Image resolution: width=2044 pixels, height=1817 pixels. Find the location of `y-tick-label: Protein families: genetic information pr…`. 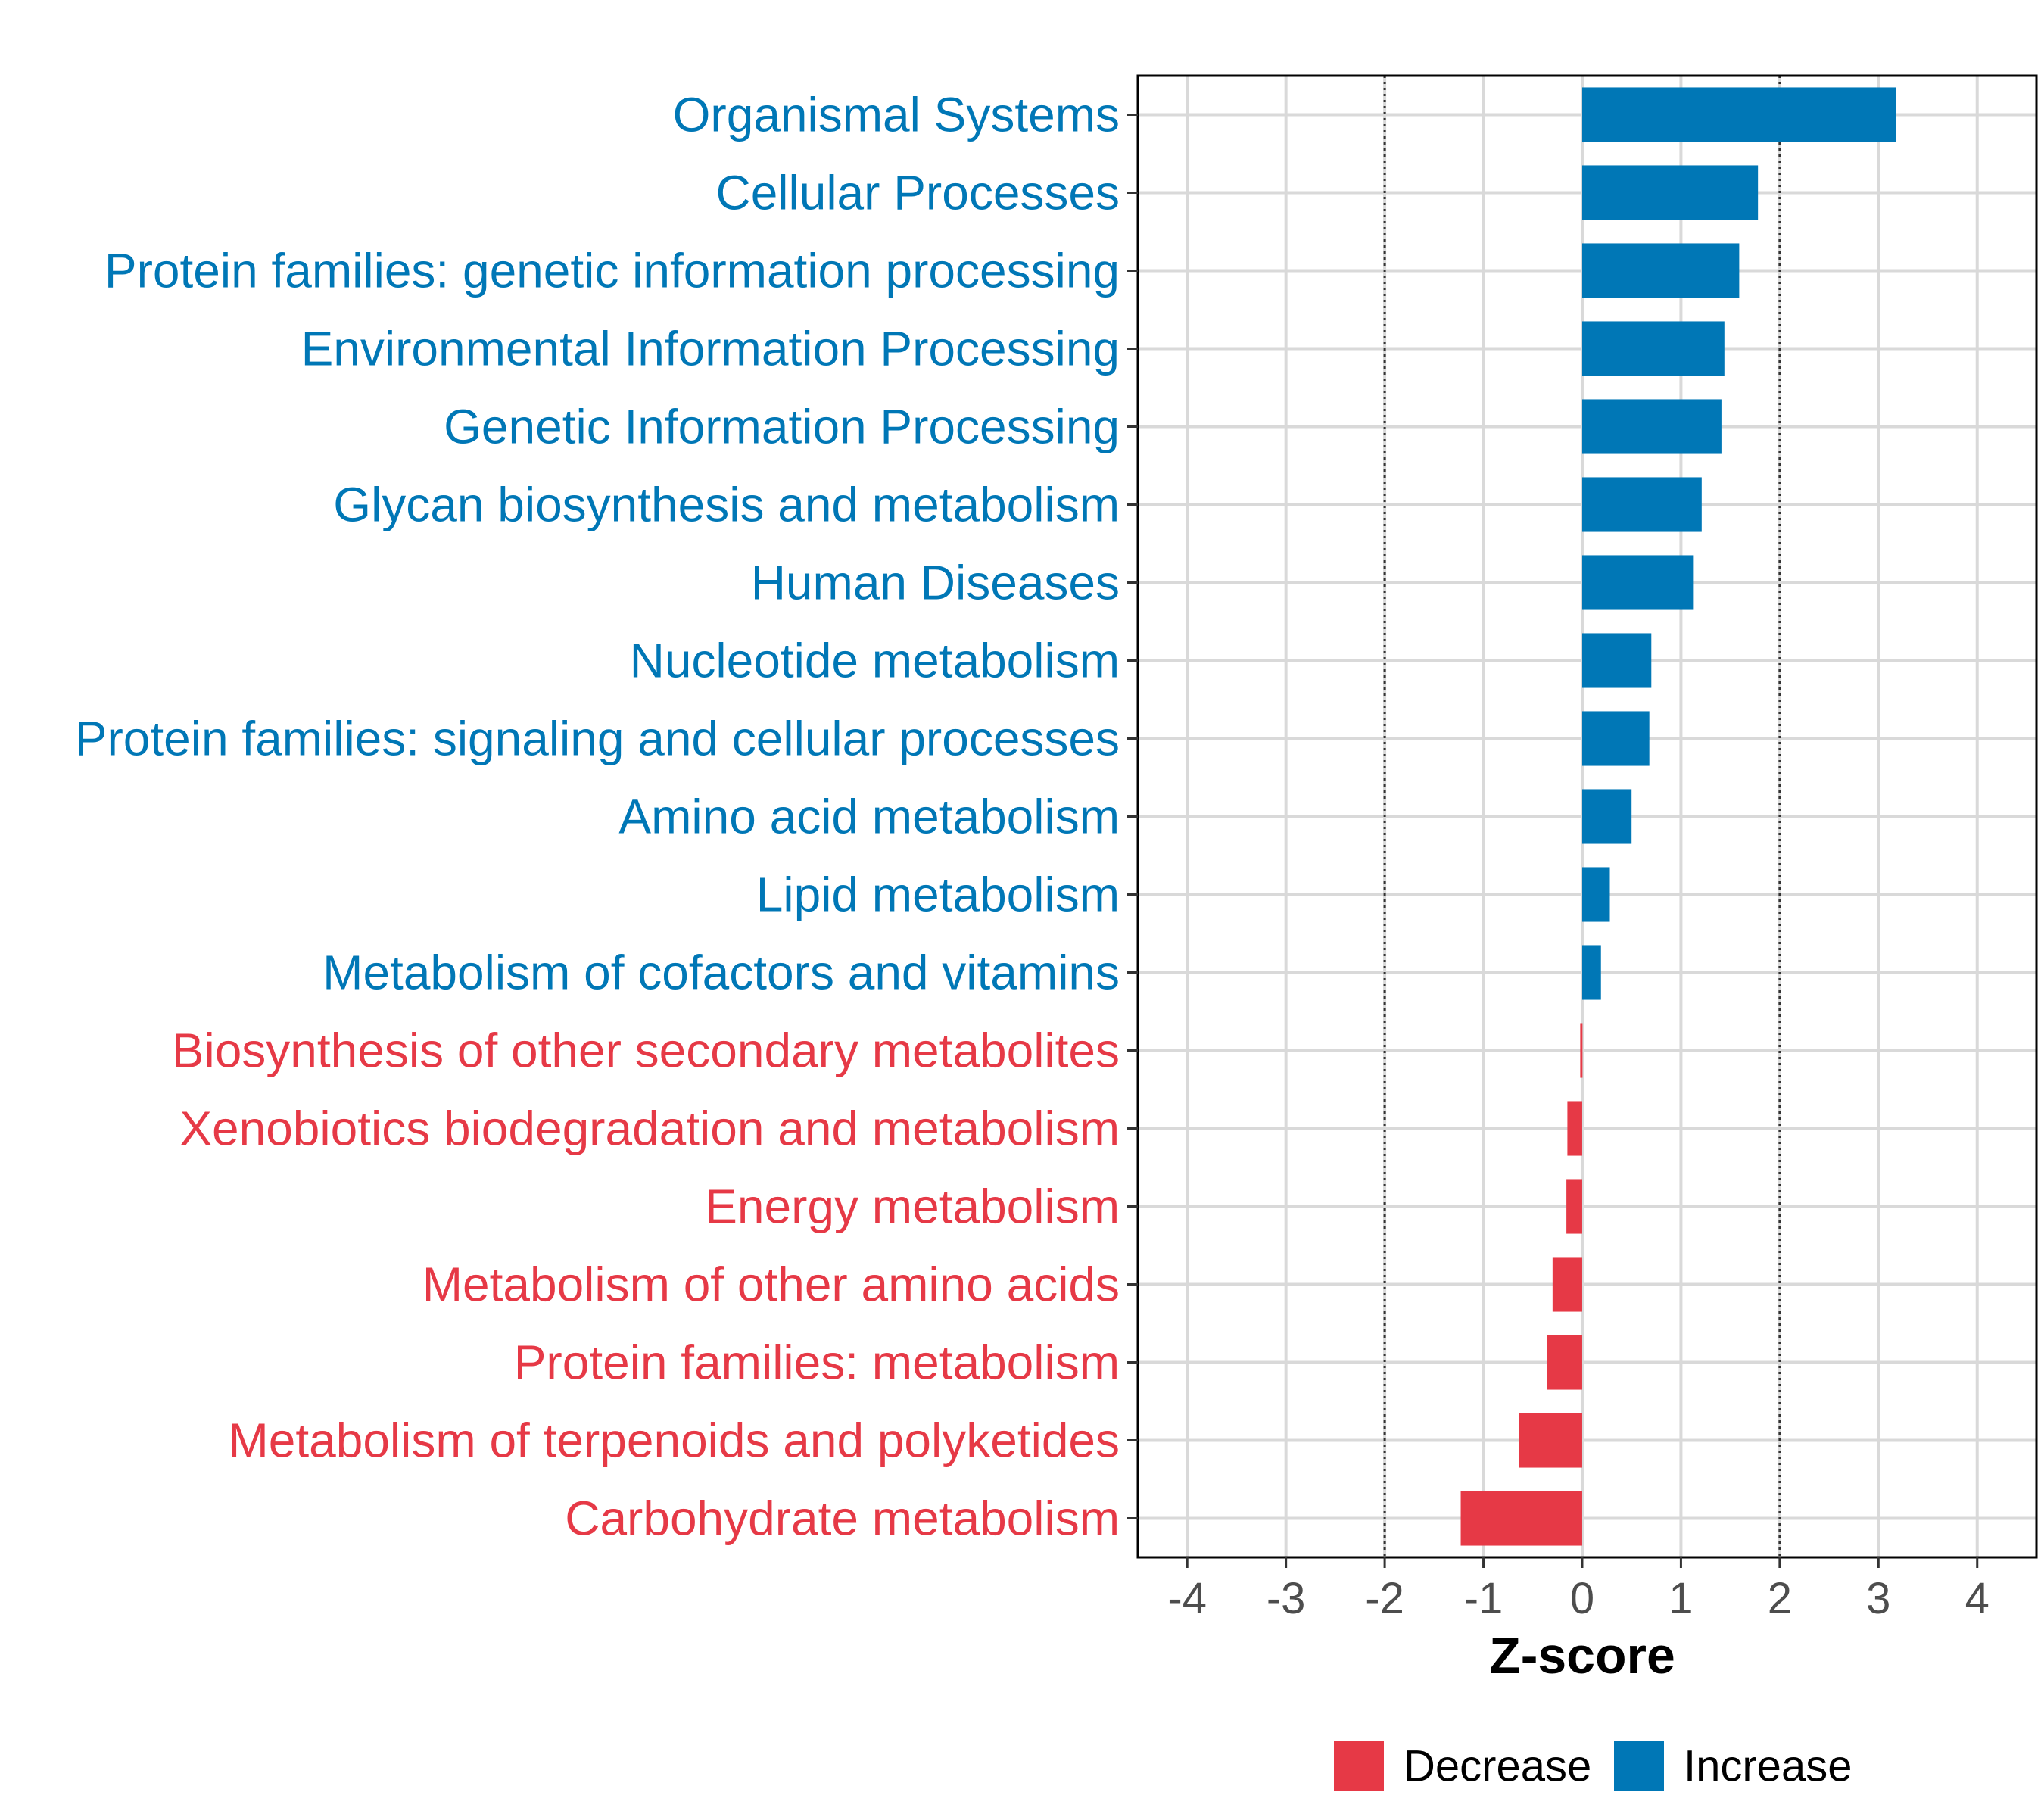

y-tick-label: Protein families: genetic information pr… is located at coordinates (612, 271).